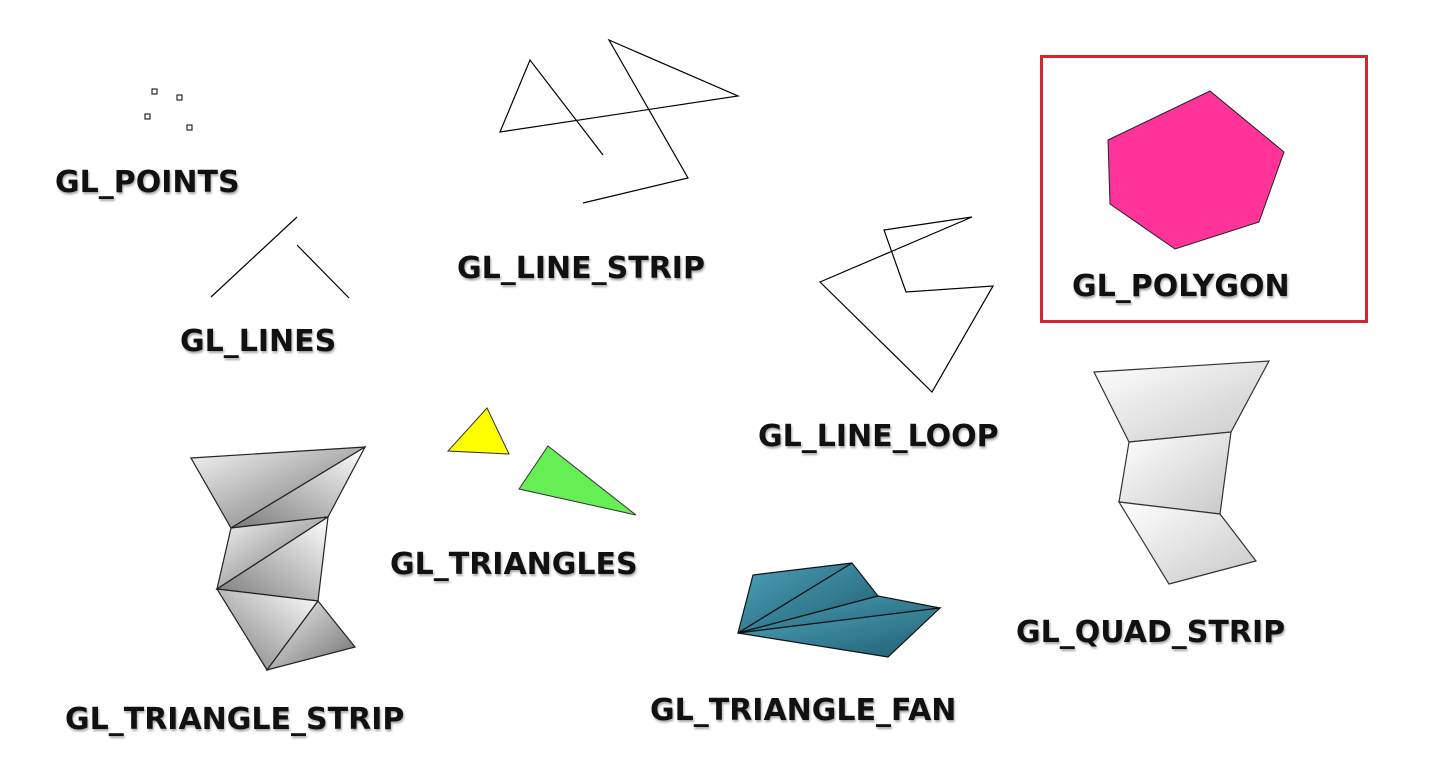 The width and height of the screenshot is (1431, 776). What do you see at coordinates (581, 268) in the screenshot?
I see `label-gl-line-strip: GL_LINE_STRIP` at bounding box center [581, 268].